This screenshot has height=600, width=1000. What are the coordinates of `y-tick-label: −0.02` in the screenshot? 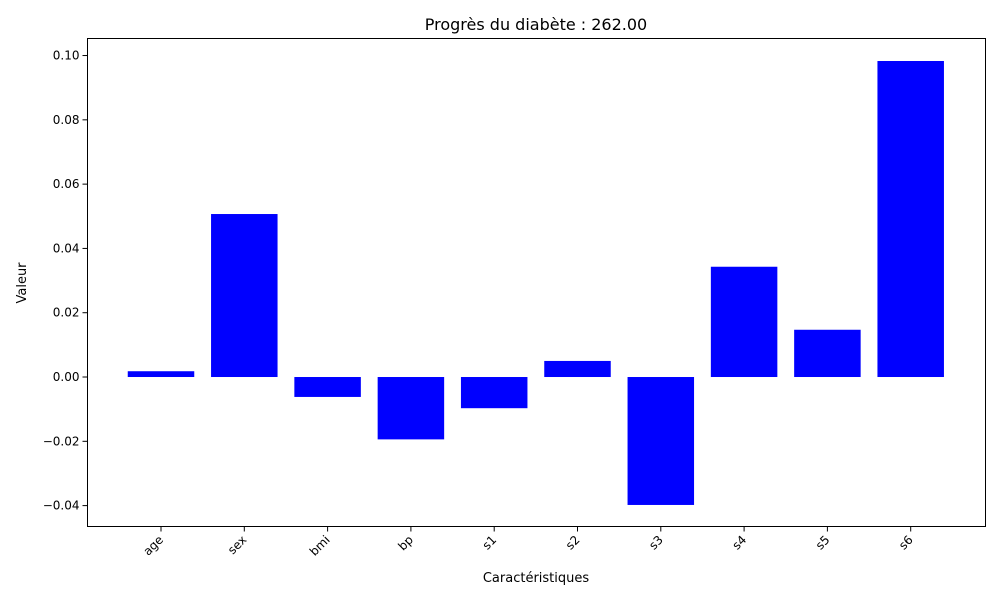 It's located at (61, 441).